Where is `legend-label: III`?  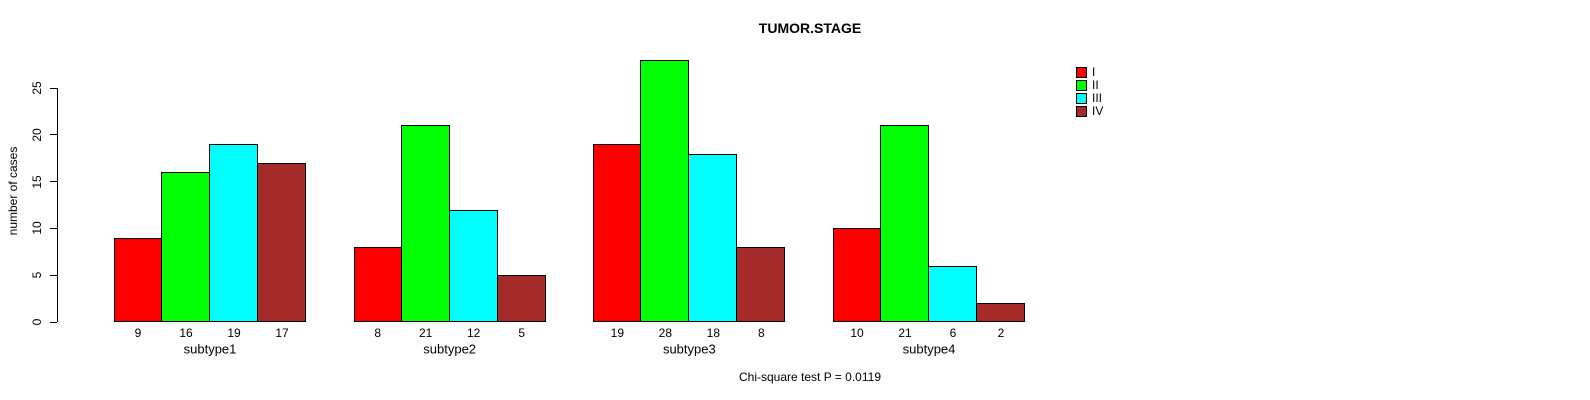 legend-label: III is located at coordinates (1097, 98).